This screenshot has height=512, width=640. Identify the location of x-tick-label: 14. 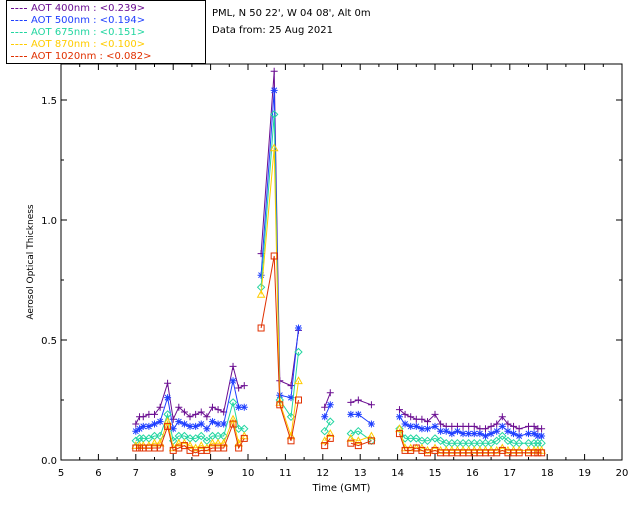
(397, 473).